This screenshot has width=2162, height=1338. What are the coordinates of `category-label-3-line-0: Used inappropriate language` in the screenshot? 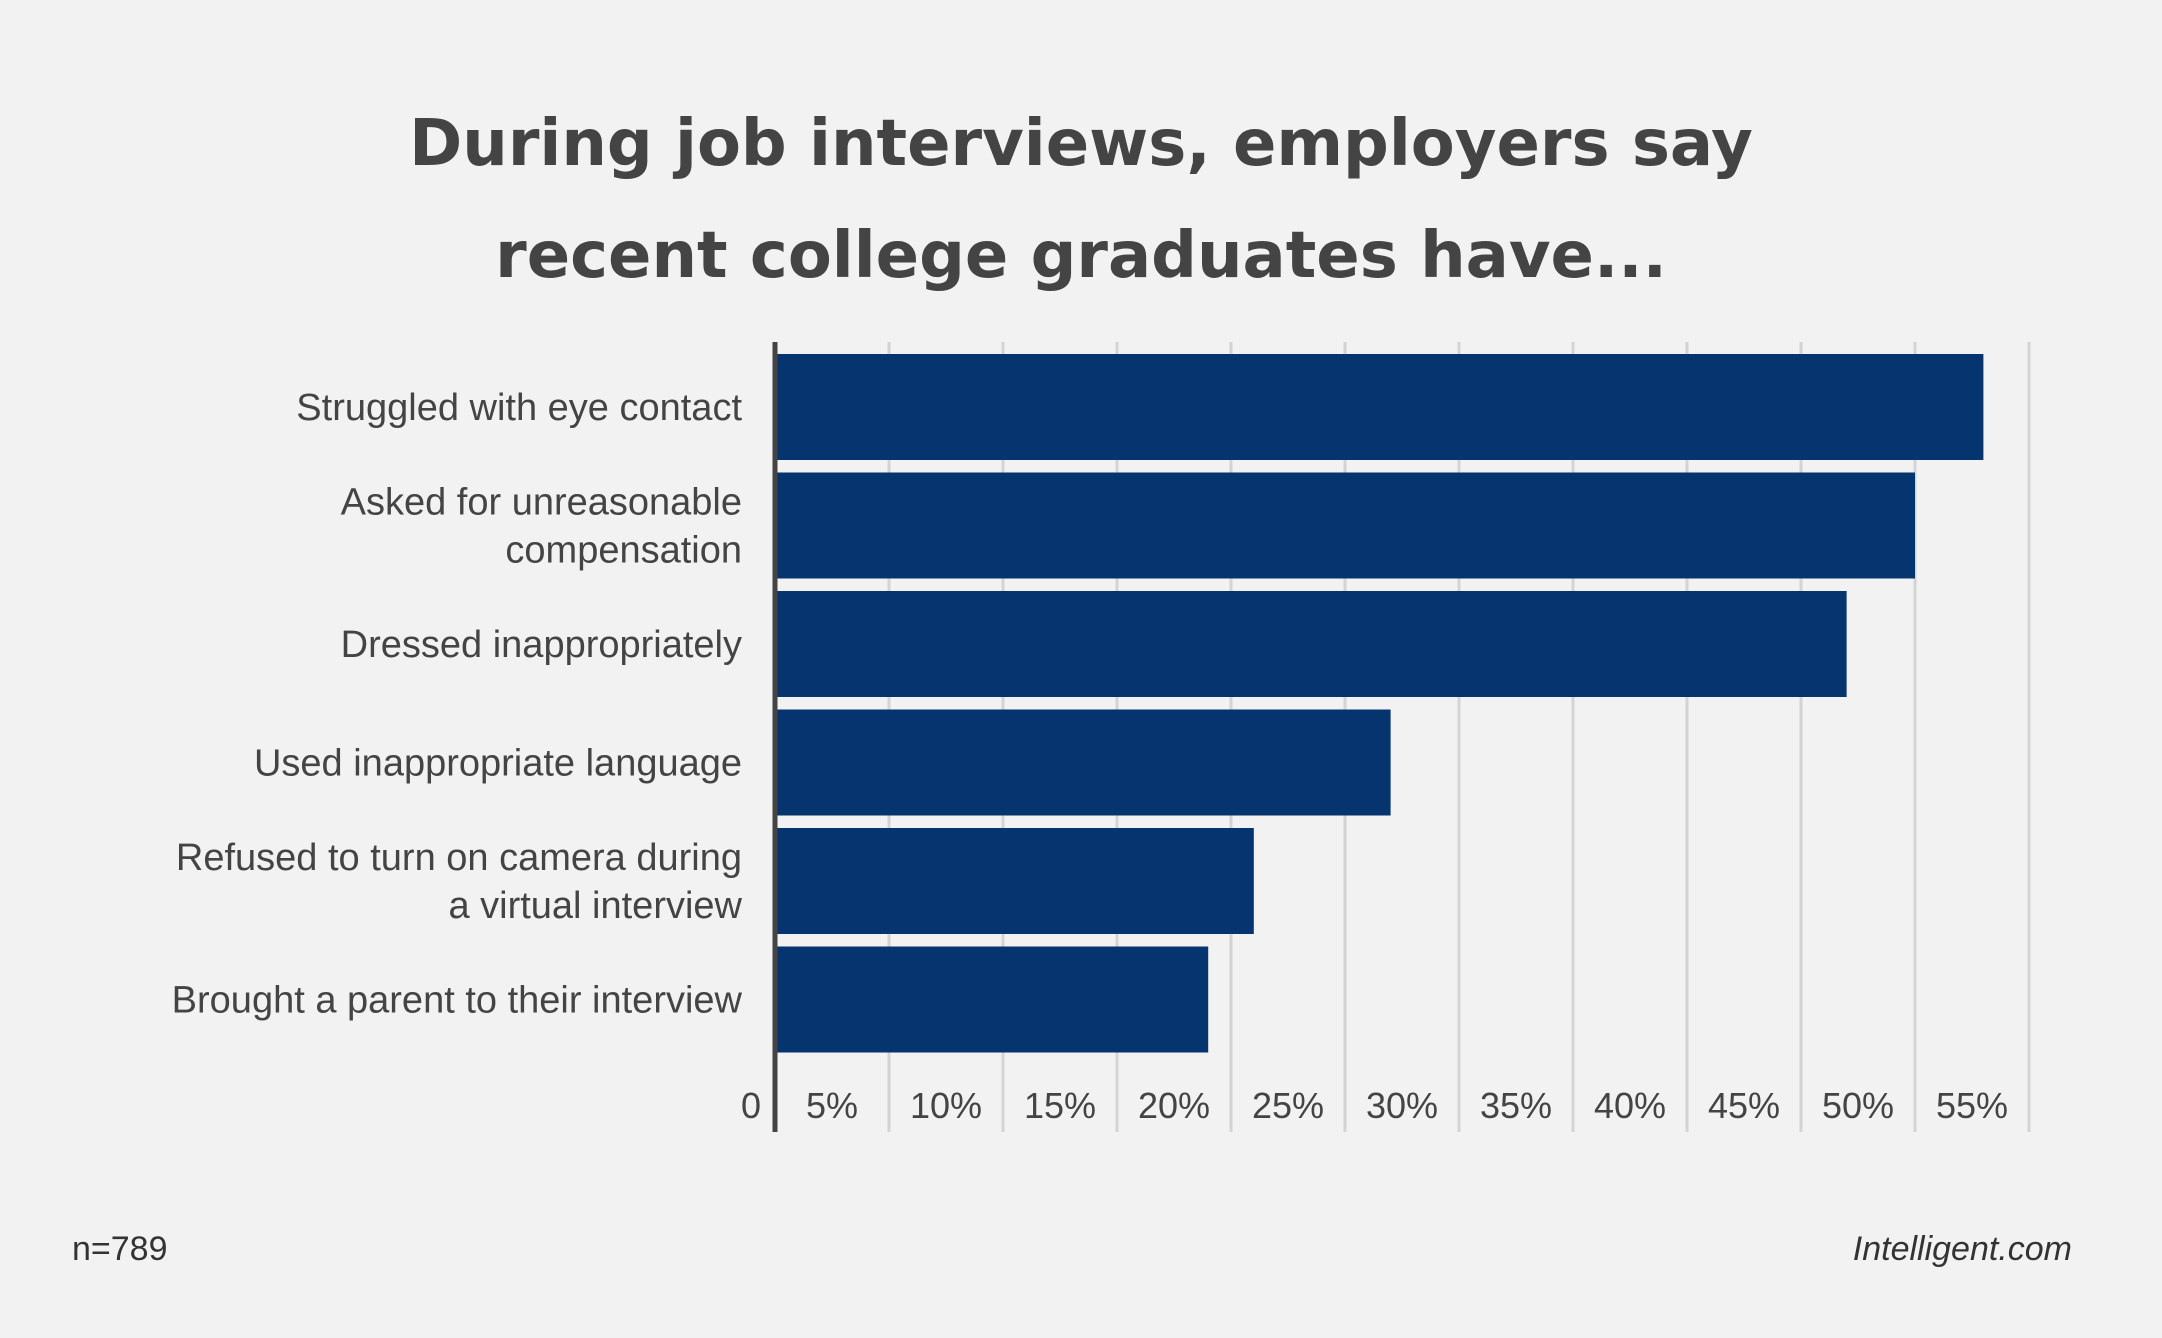 It's located at (498, 764).